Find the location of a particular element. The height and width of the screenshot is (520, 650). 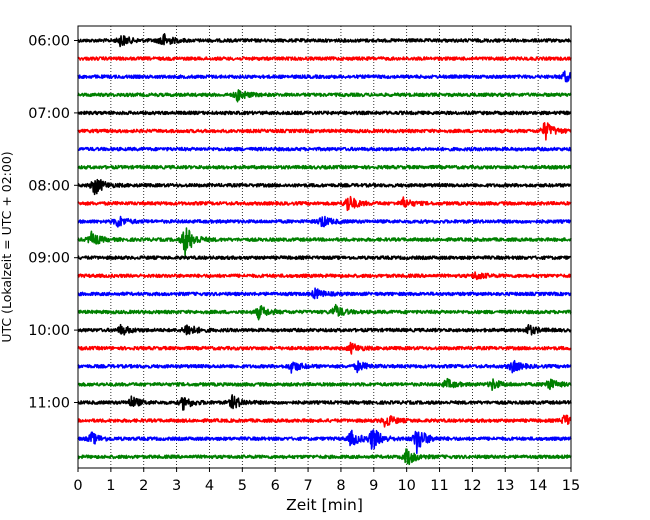

y-axis-label: UTC (Lokalzeit = UTC + 02:00) is located at coordinates (7, 246).